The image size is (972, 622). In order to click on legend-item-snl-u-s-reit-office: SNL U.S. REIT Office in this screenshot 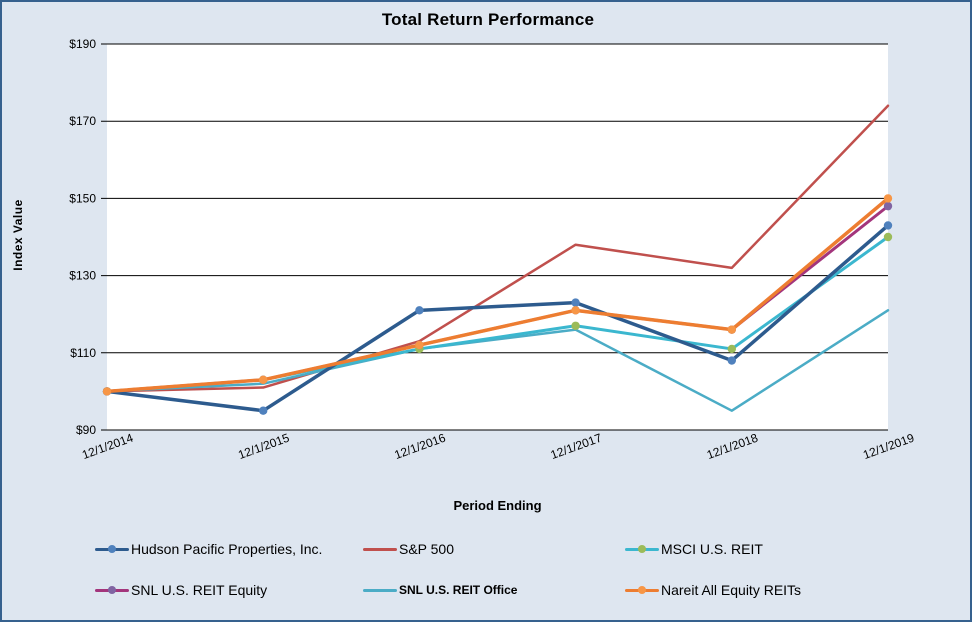, I will do `click(494, 590)`.